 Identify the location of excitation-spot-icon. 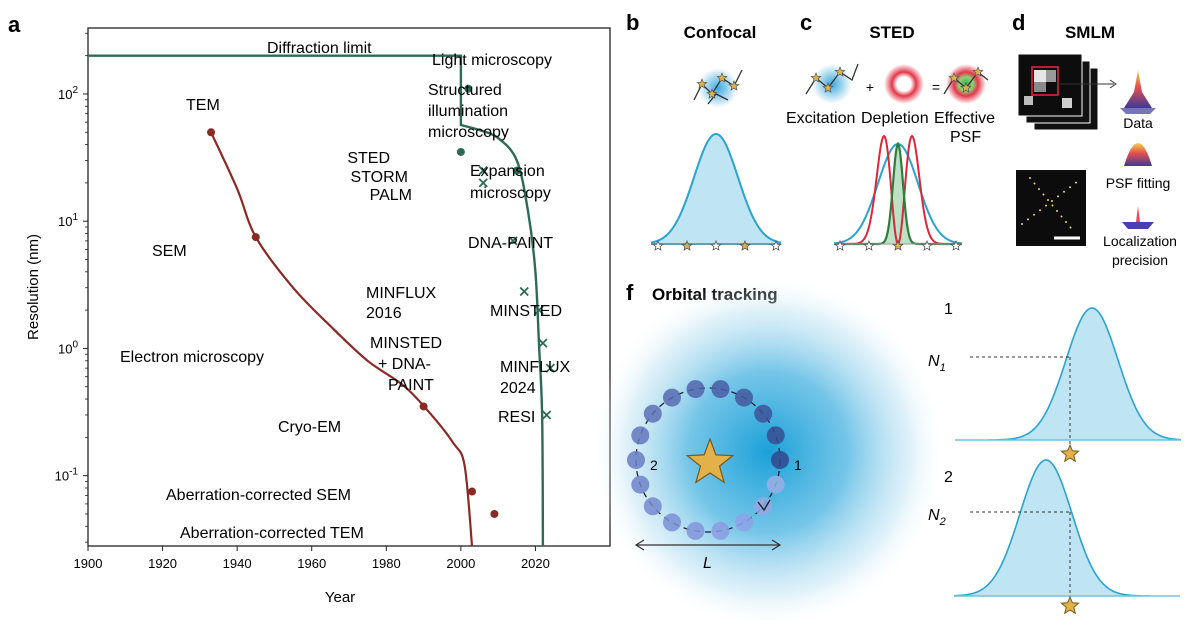
(832, 84).